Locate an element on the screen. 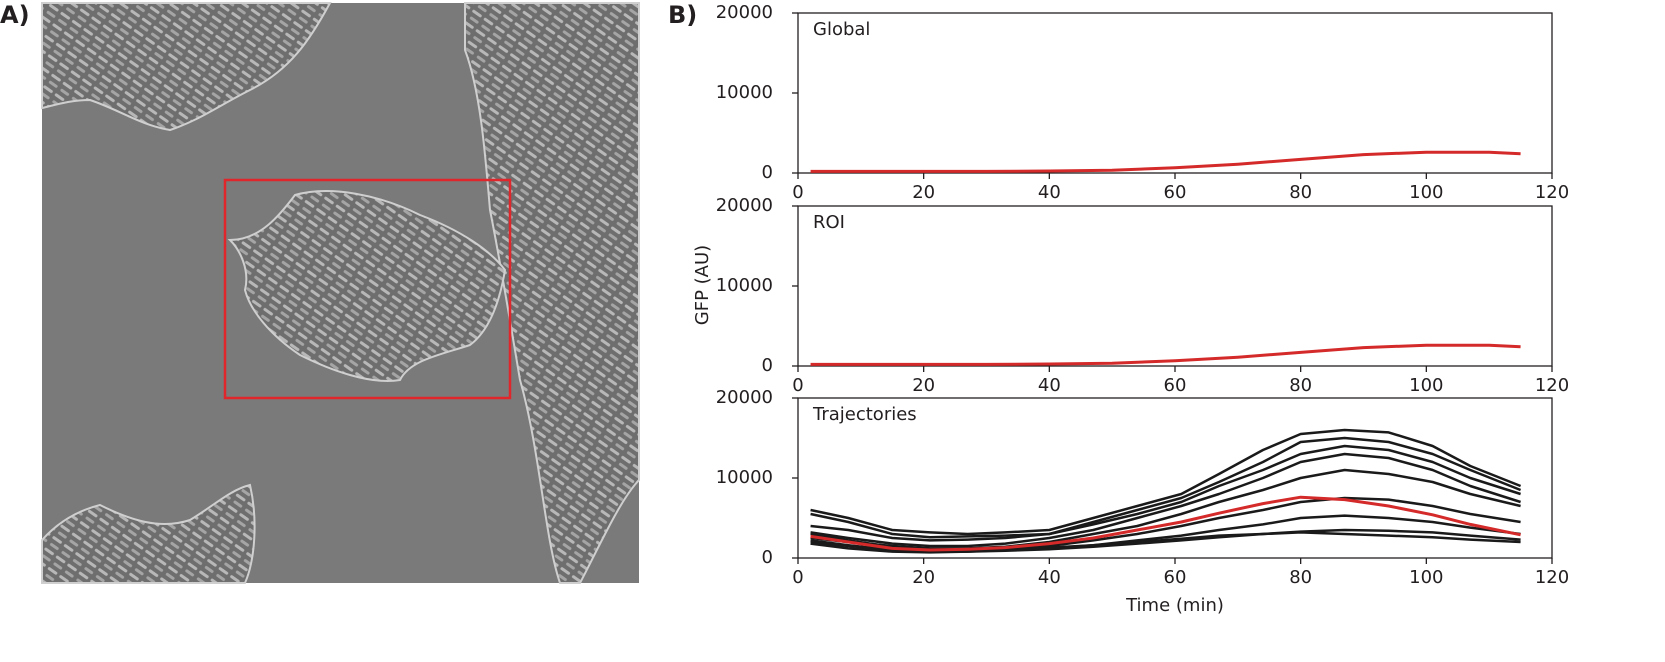  panel-label: A) is located at coordinates (15, 15).